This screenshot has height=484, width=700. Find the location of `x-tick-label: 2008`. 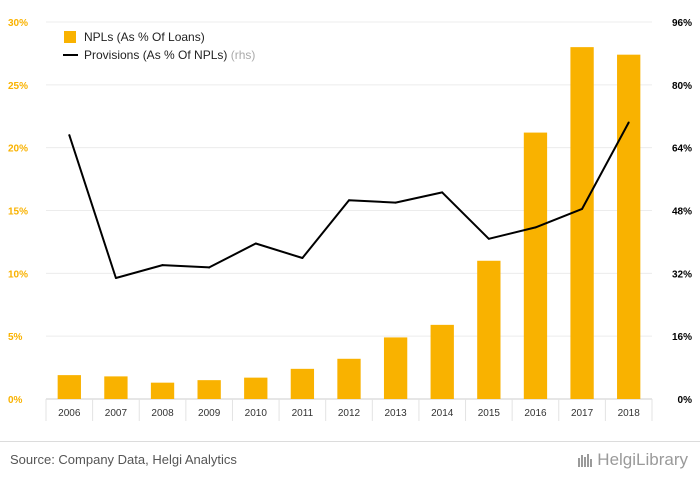

x-tick-label: 2008 is located at coordinates (162, 413).